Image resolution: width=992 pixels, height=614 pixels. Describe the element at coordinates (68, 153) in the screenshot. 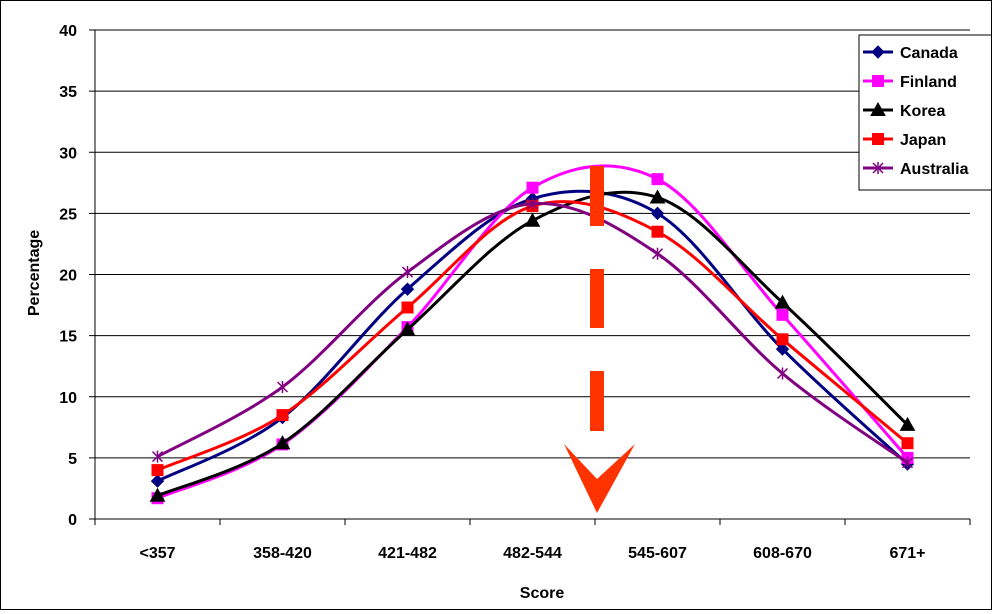

I see `y-tick-label: 30` at that location.